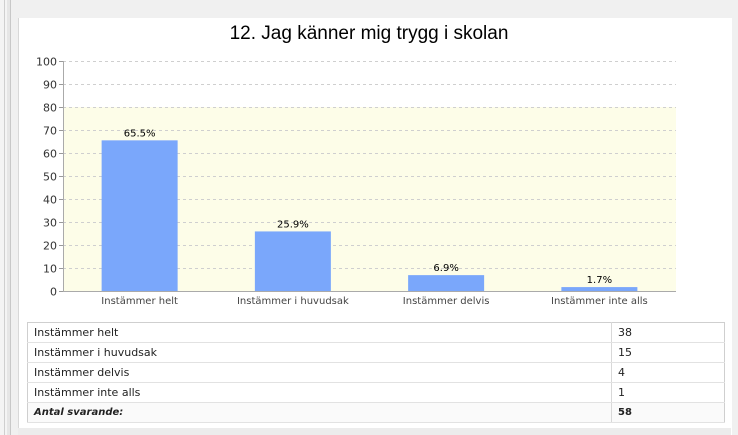 Image resolution: width=738 pixels, height=435 pixels. I want to click on table-row: Instämmer delvis 4, so click(376, 372).